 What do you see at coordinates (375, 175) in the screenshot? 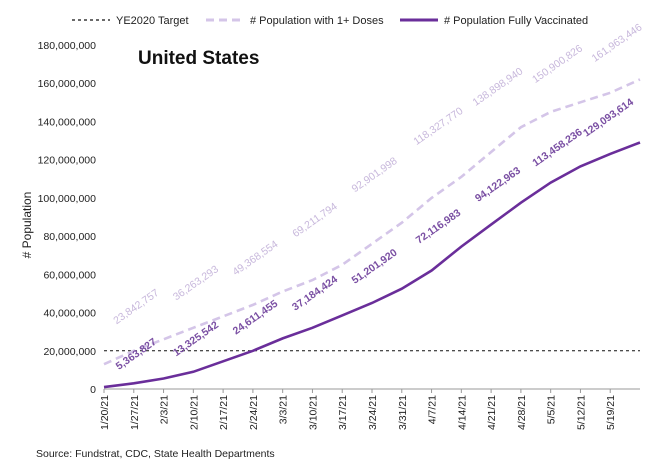
I see `data-label: 92,901,998` at bounding box center [375, 175].